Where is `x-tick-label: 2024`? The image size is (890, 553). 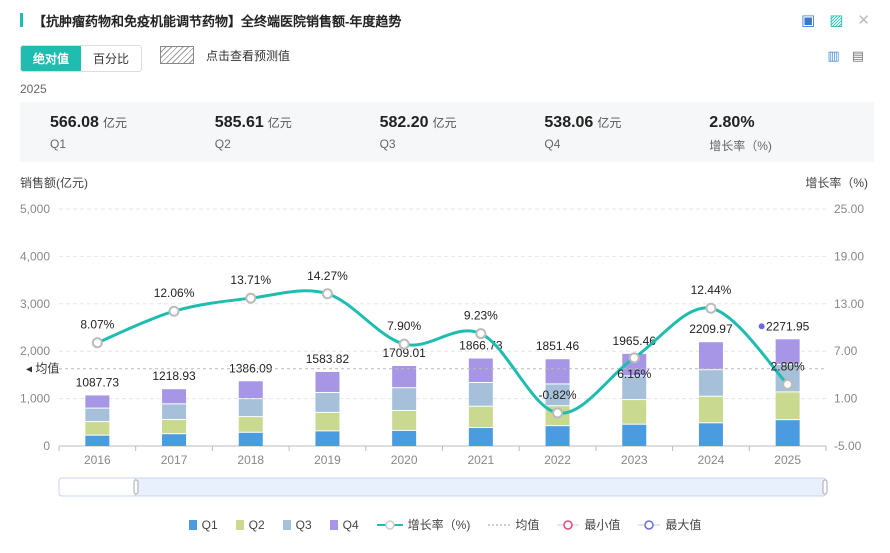
x-tick-label: 2024 is located at coordinates (711, 460).